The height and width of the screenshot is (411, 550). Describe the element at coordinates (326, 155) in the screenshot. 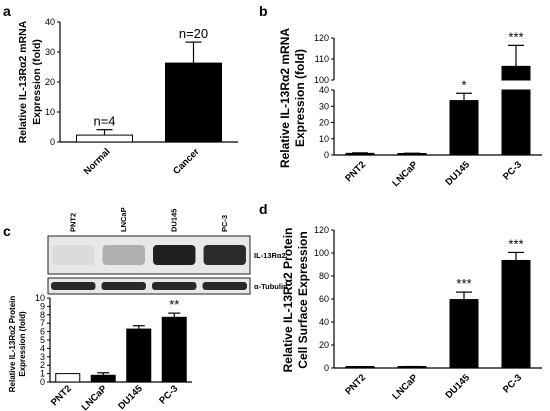

I see `chart-b-ytick-label: 0` at that location.